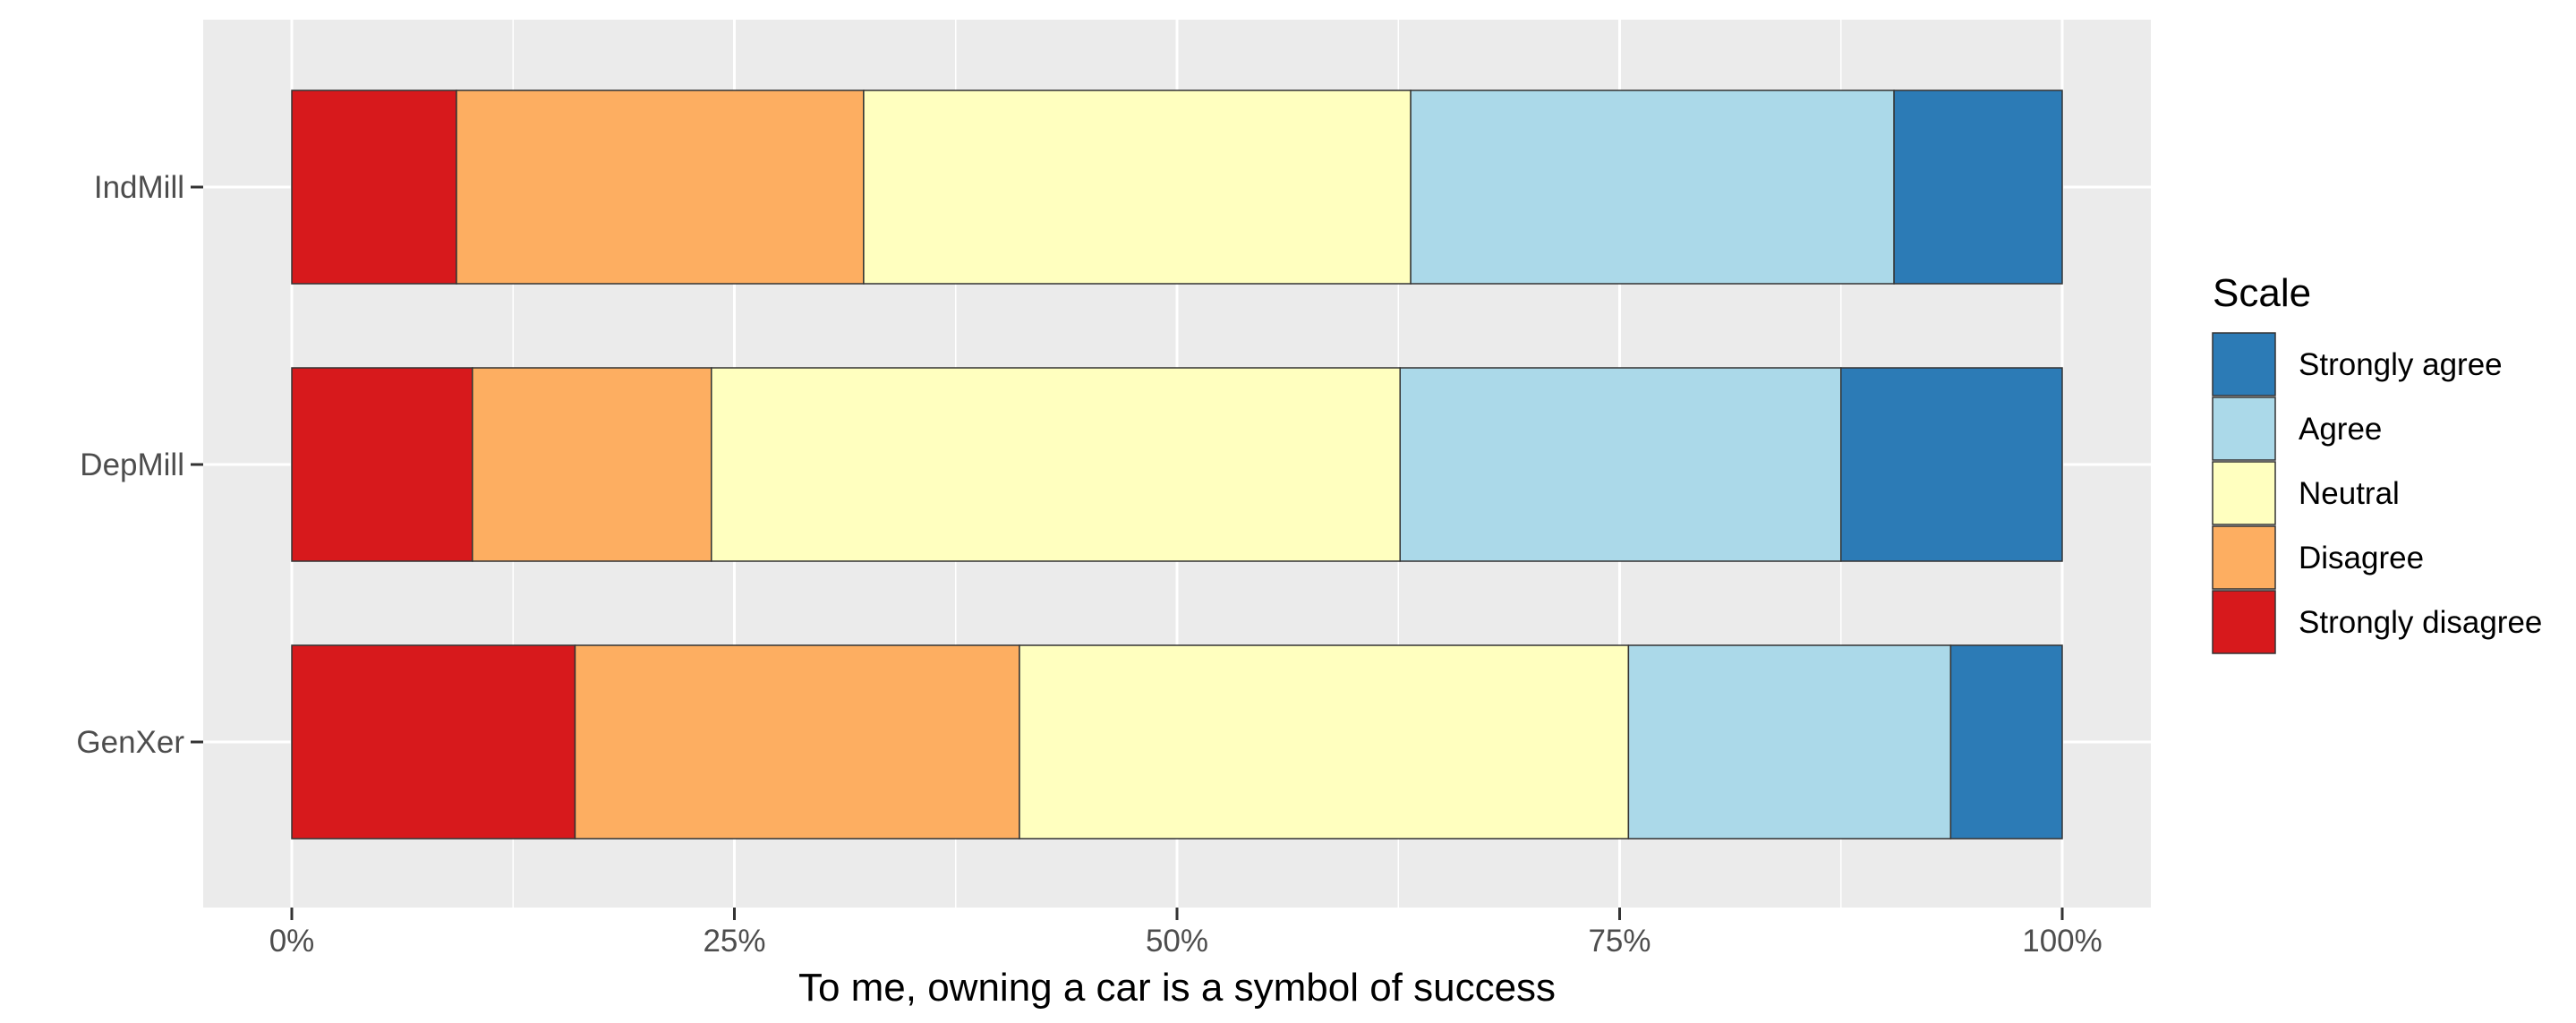 Image resolution: width=2576 pixels, height=1023 pixels. I want to click on x-tick-label: 50%, so click(1177, 941).